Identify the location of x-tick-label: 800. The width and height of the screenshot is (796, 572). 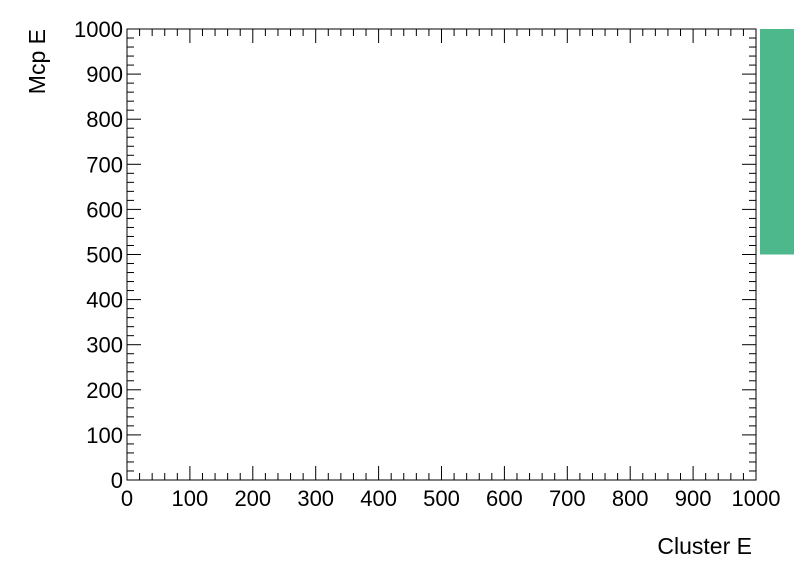
(630, 498).